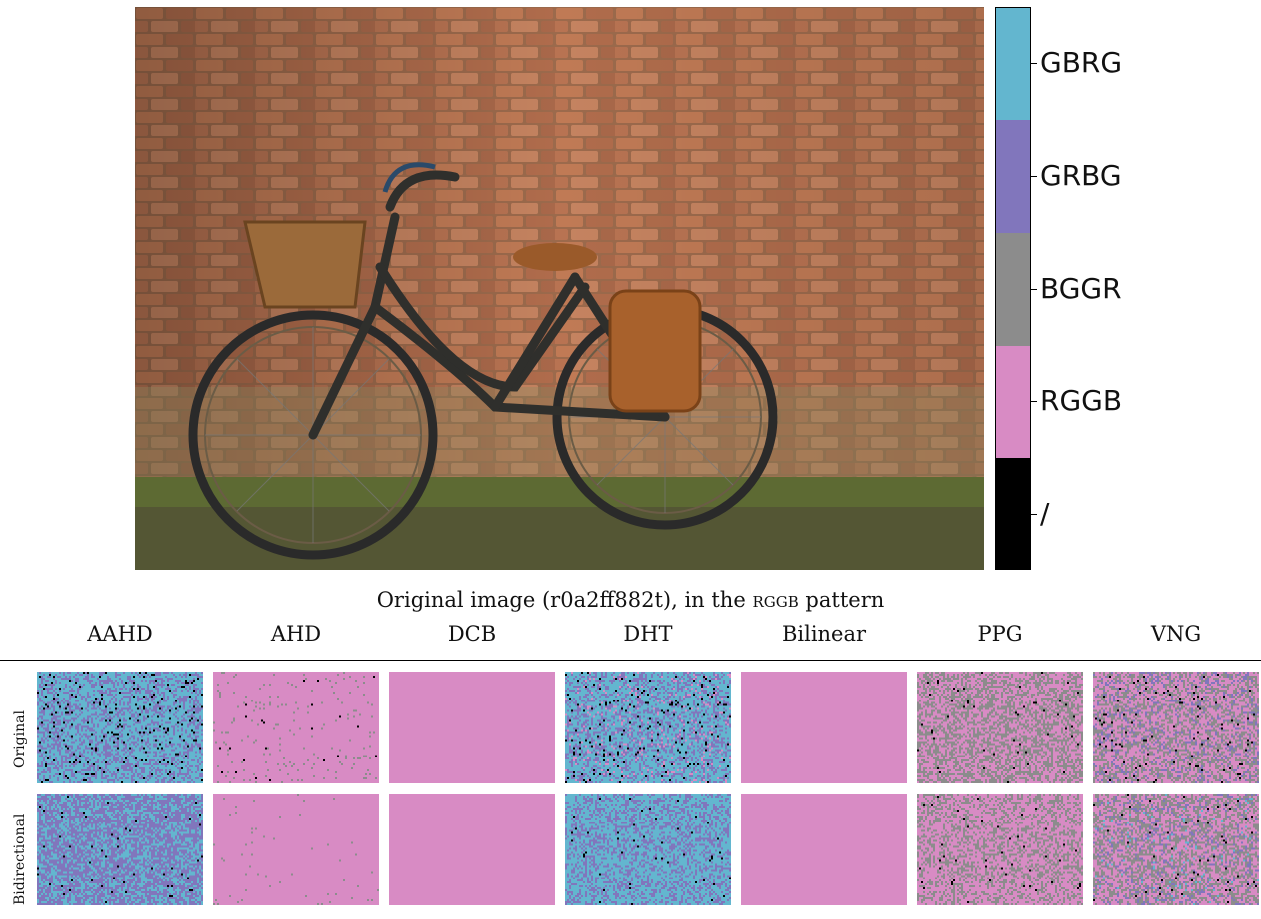 The width and height of the screenshot is (1261, 919). I want to click on colorbar-label-bggr: BGGR, so click(1081, 288).